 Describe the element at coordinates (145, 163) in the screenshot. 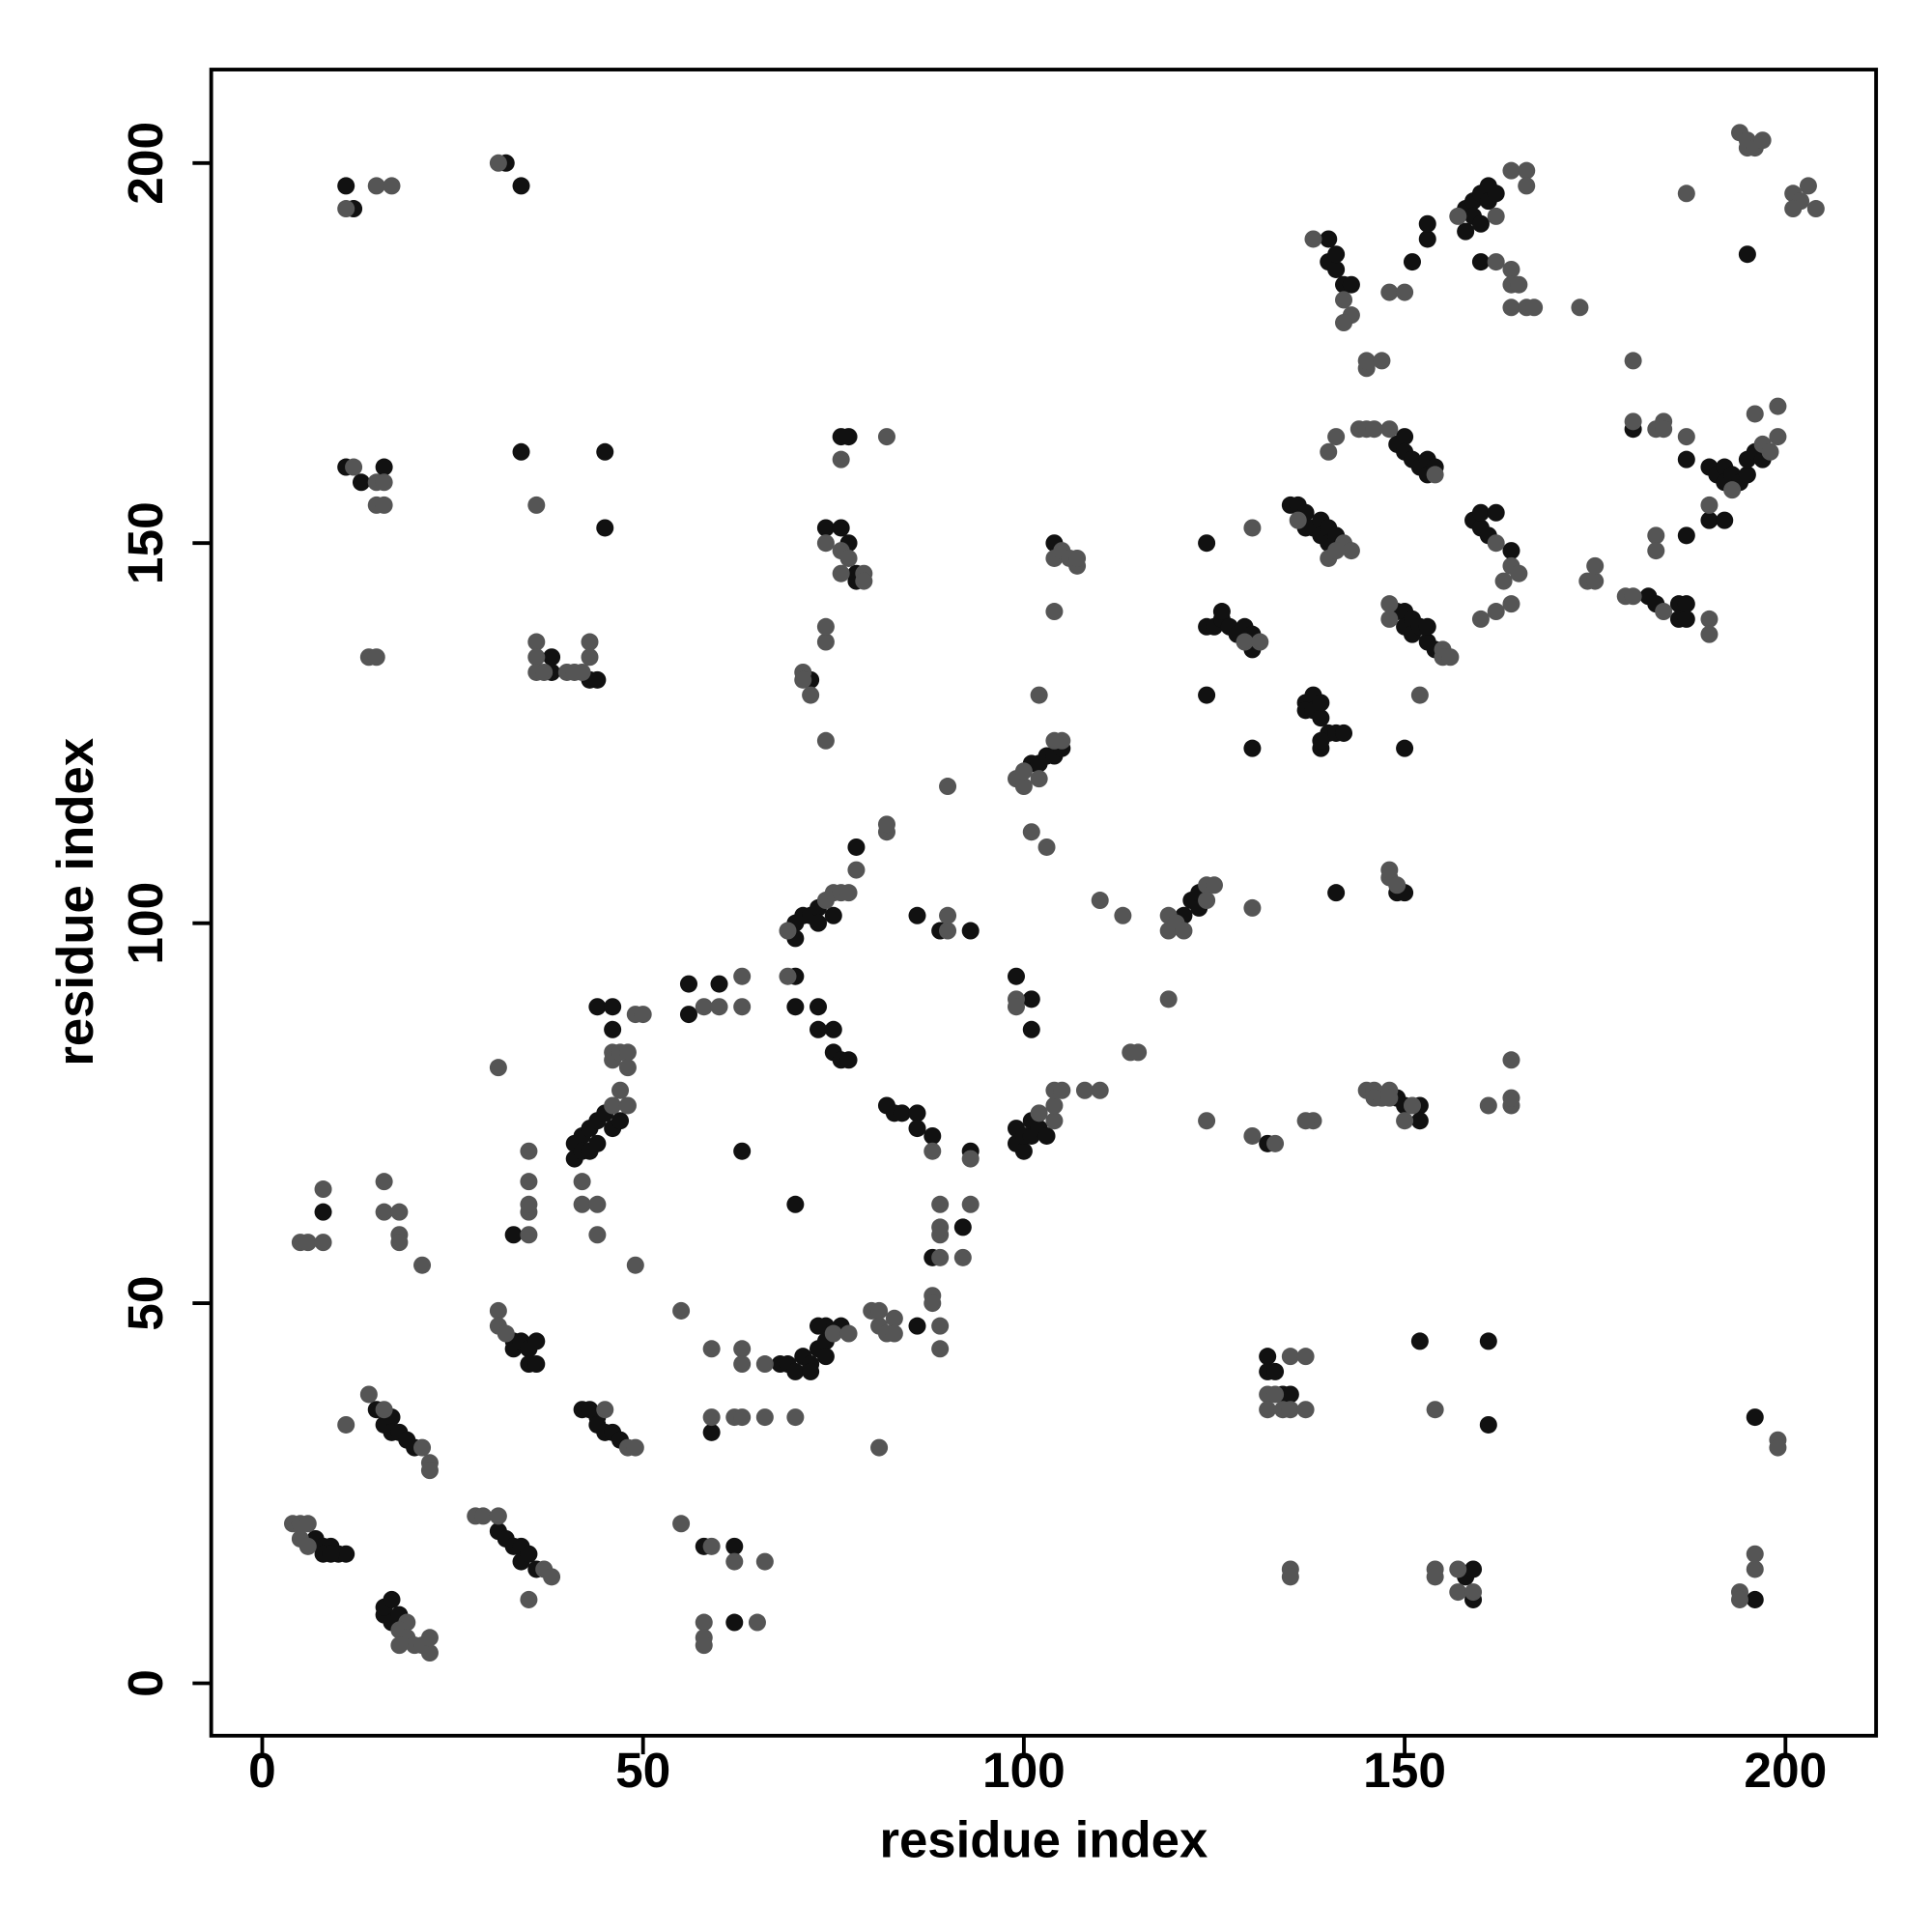

I see `y-tick-label: 200` at that location.